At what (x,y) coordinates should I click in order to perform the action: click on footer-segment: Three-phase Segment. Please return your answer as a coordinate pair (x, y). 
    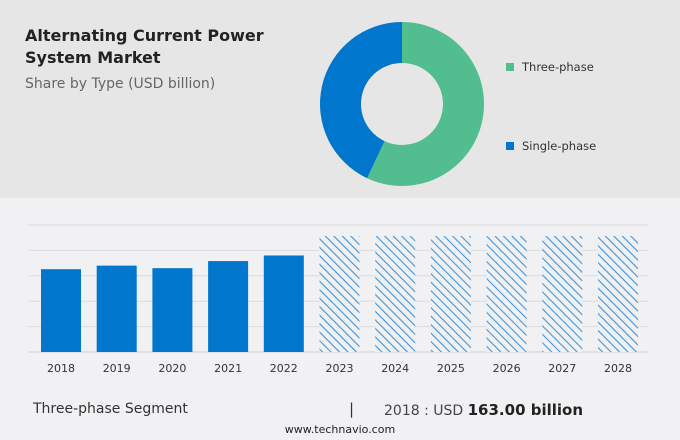
    Looking at the image, I should click on (110, 409).